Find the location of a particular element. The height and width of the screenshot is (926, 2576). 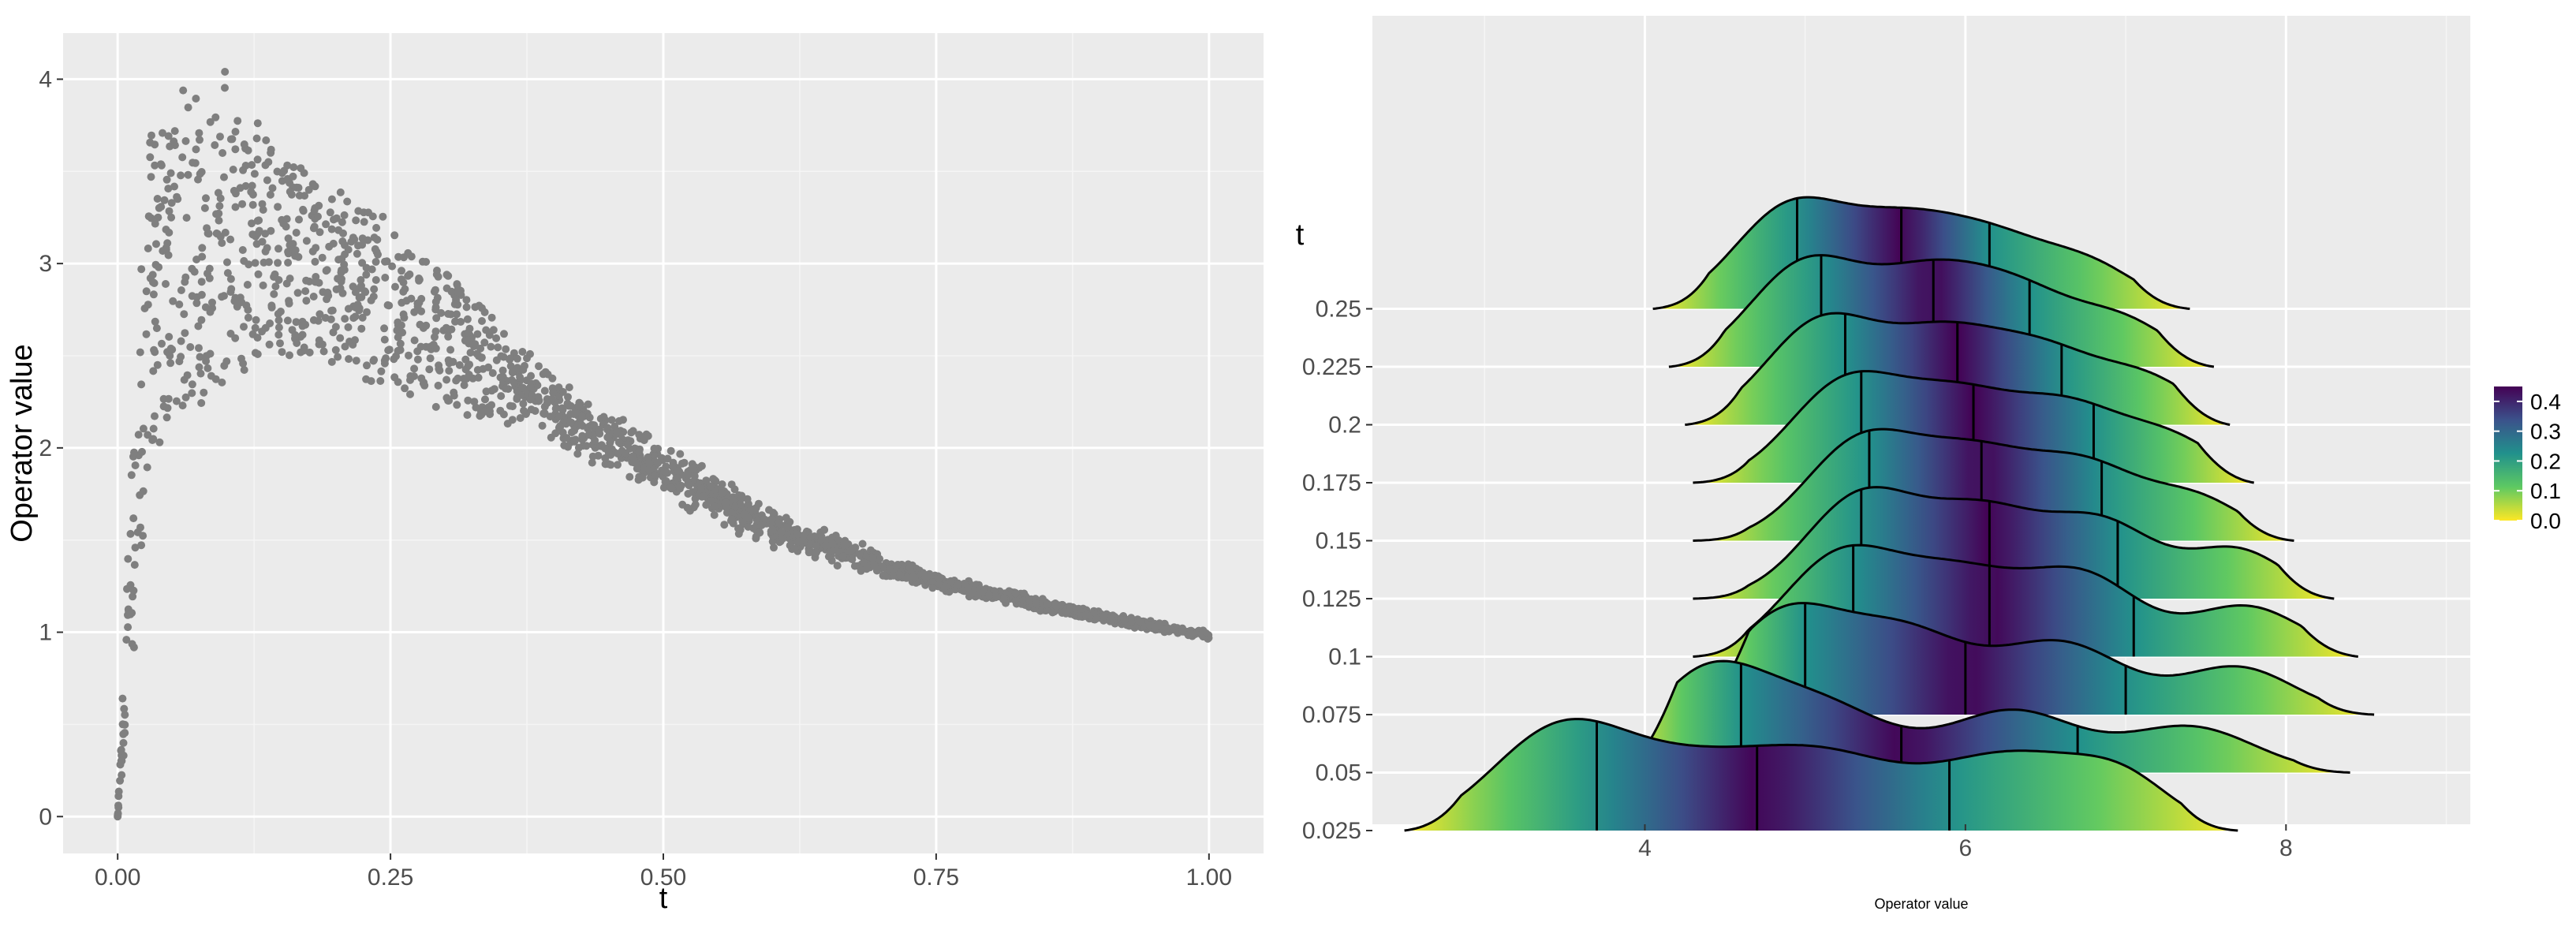

ridge-y-tick-label: 0.2 is located at coordinates (1344, 426).